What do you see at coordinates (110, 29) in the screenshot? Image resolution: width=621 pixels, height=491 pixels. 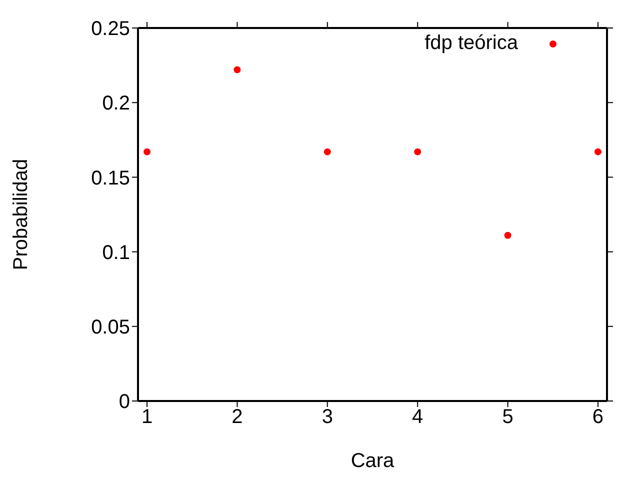 I see `y-tick-label: 0.25` at bounding box center [110, 29].